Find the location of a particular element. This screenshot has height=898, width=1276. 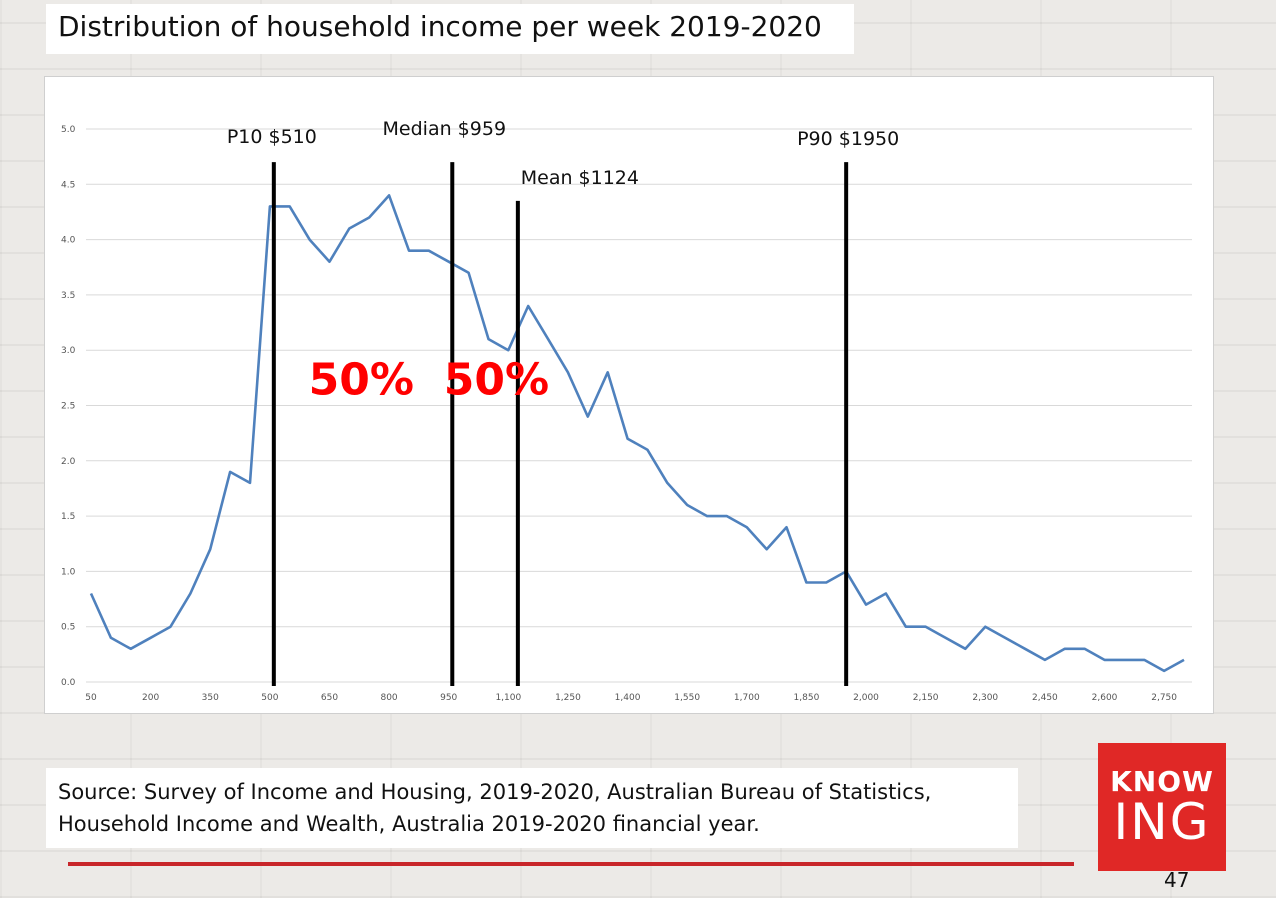

y-tick-label: 0.0 is located at coordinates (68, 683).